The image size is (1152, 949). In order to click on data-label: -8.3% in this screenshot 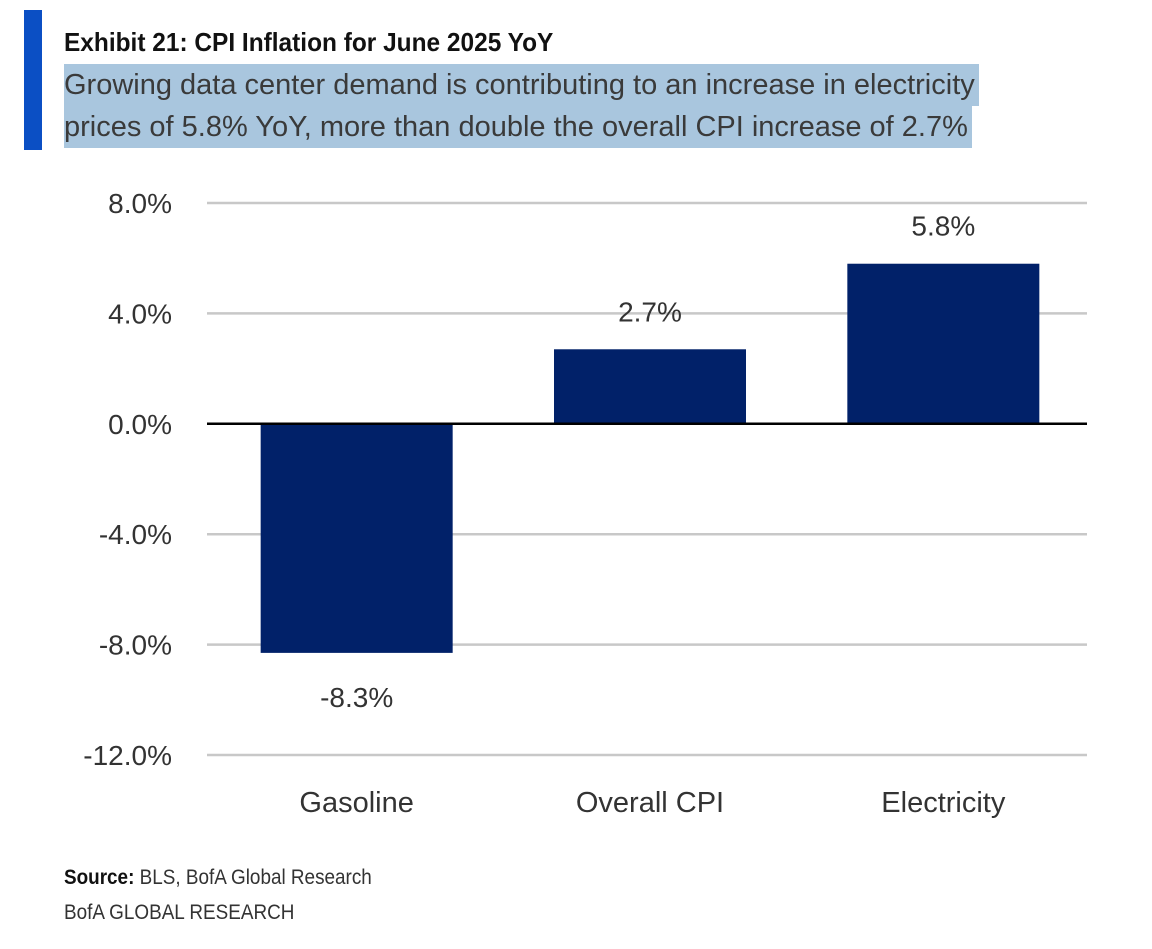, I will do `click(356, 697)`.